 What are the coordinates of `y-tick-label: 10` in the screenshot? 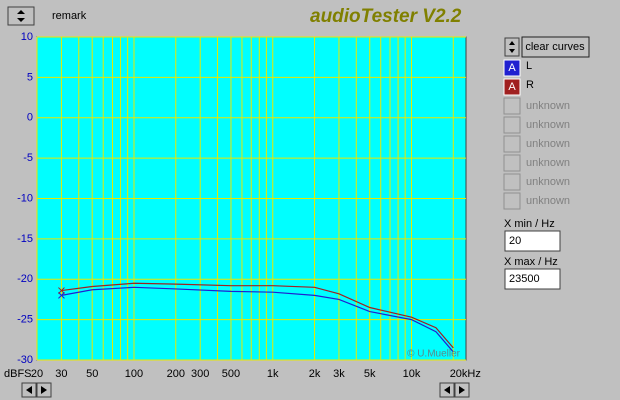 It's located at (27, 37).